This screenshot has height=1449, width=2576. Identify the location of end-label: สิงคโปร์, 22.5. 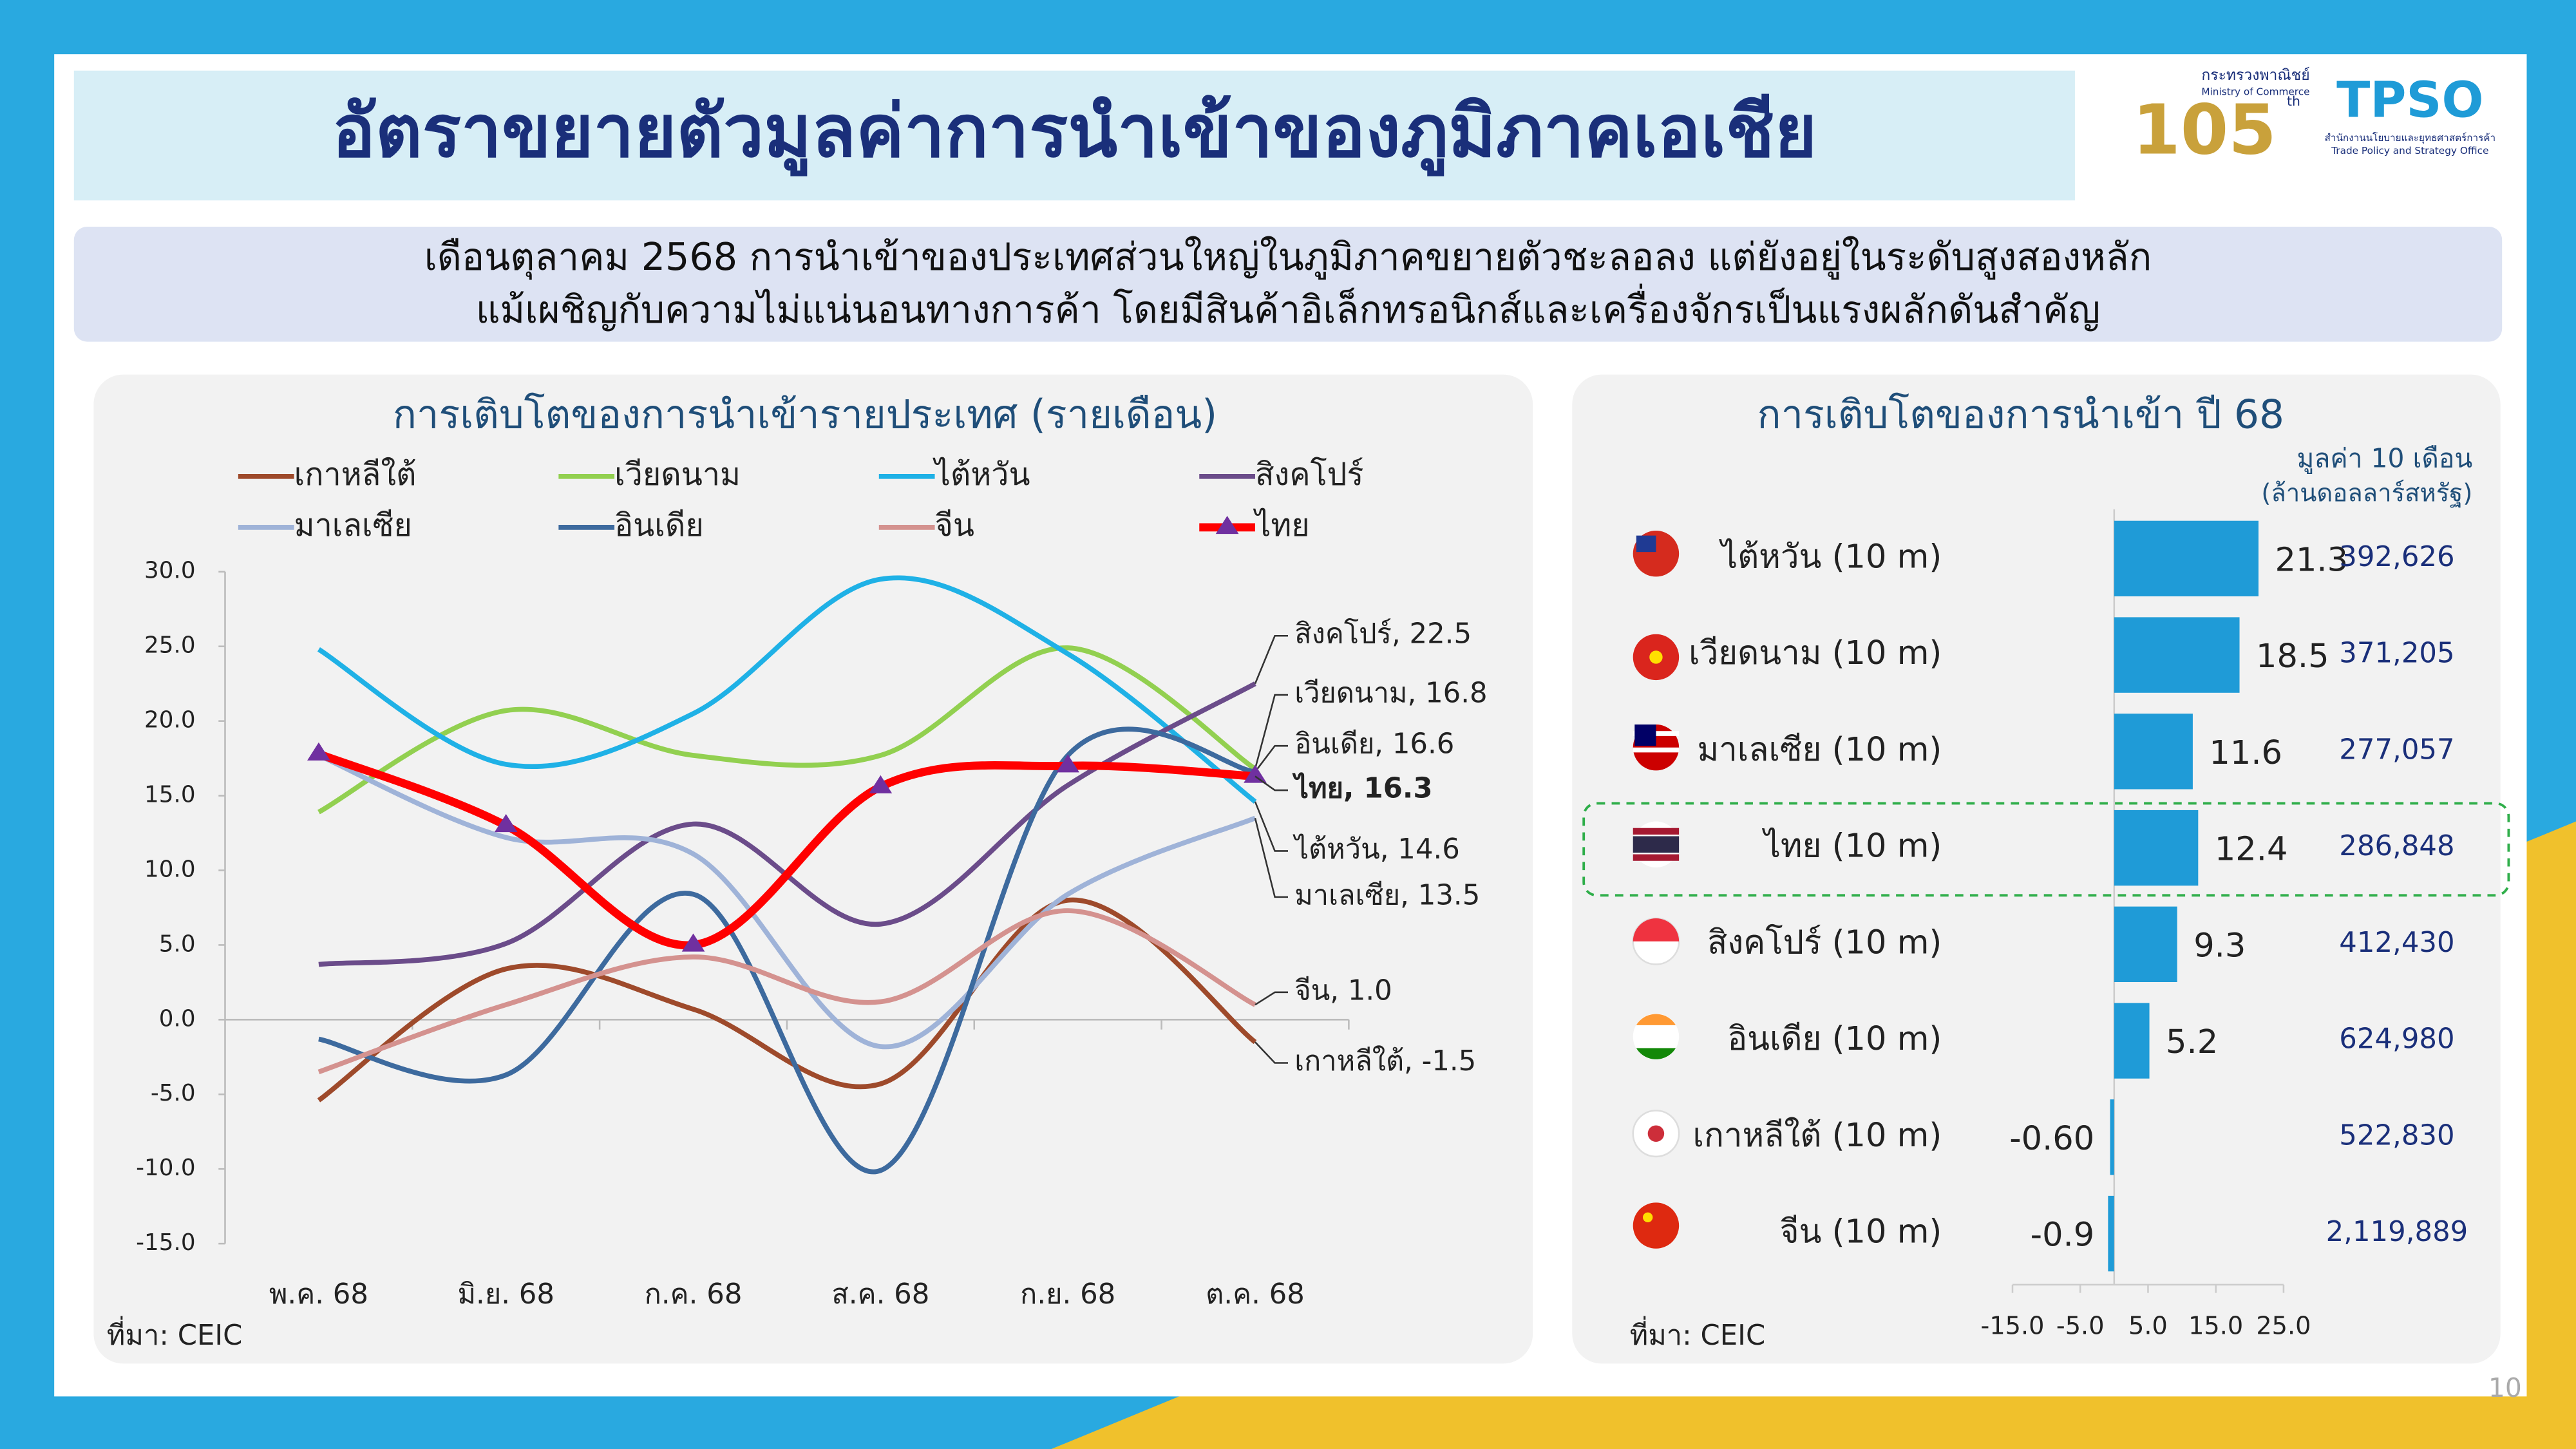
(1383, 634).